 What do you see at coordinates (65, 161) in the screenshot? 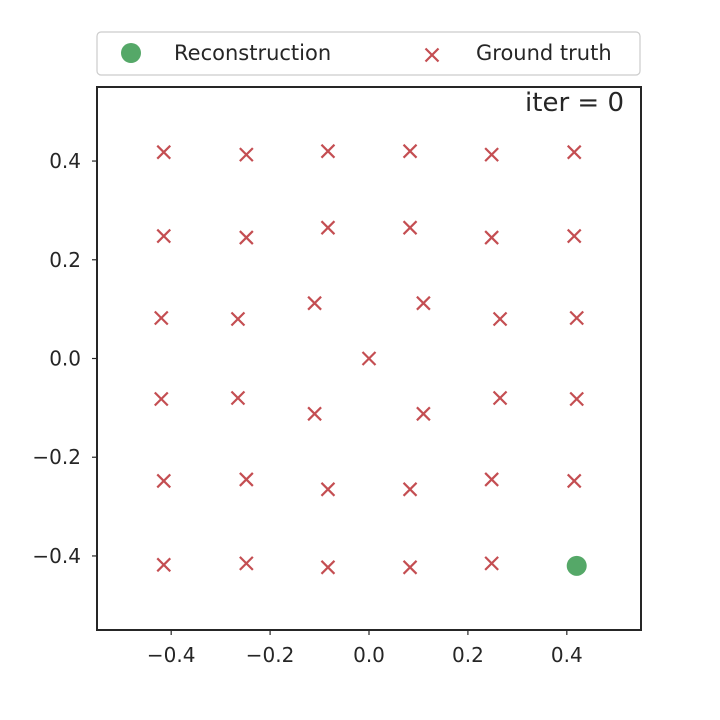
I see `y-tick-label: 0.4` at bounding box center [65, 161].